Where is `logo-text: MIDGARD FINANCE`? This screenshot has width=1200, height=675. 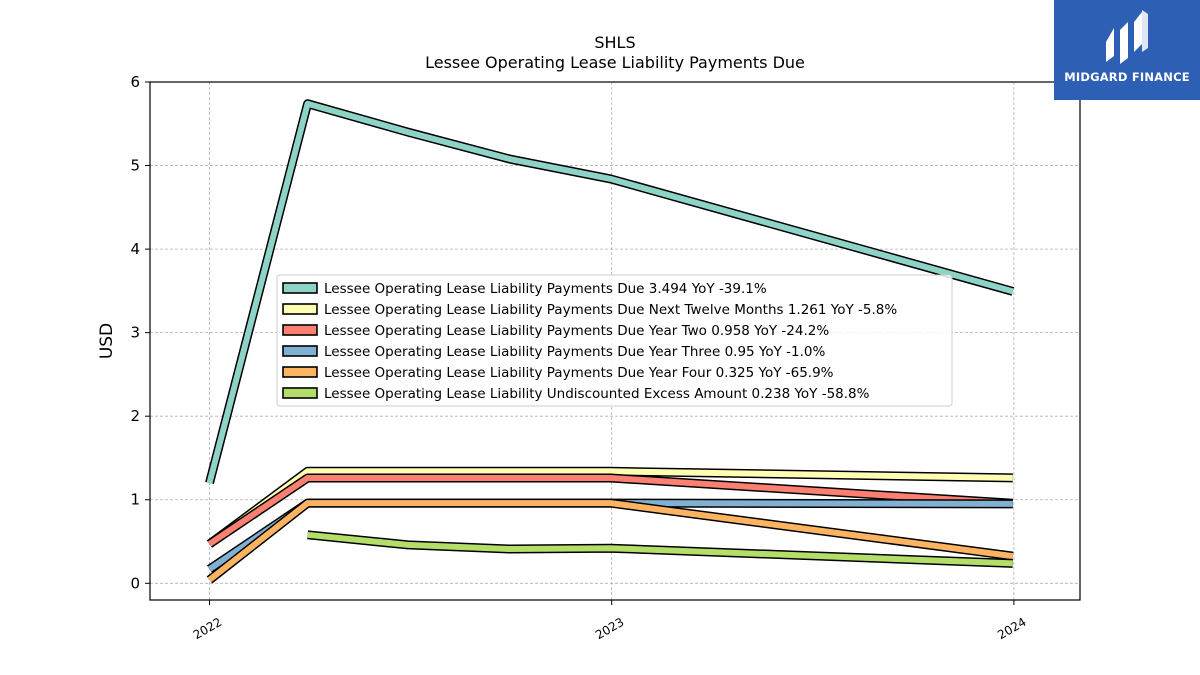
logo-text: MIDGARD FINANCE is located at coordinates (1127, 77).